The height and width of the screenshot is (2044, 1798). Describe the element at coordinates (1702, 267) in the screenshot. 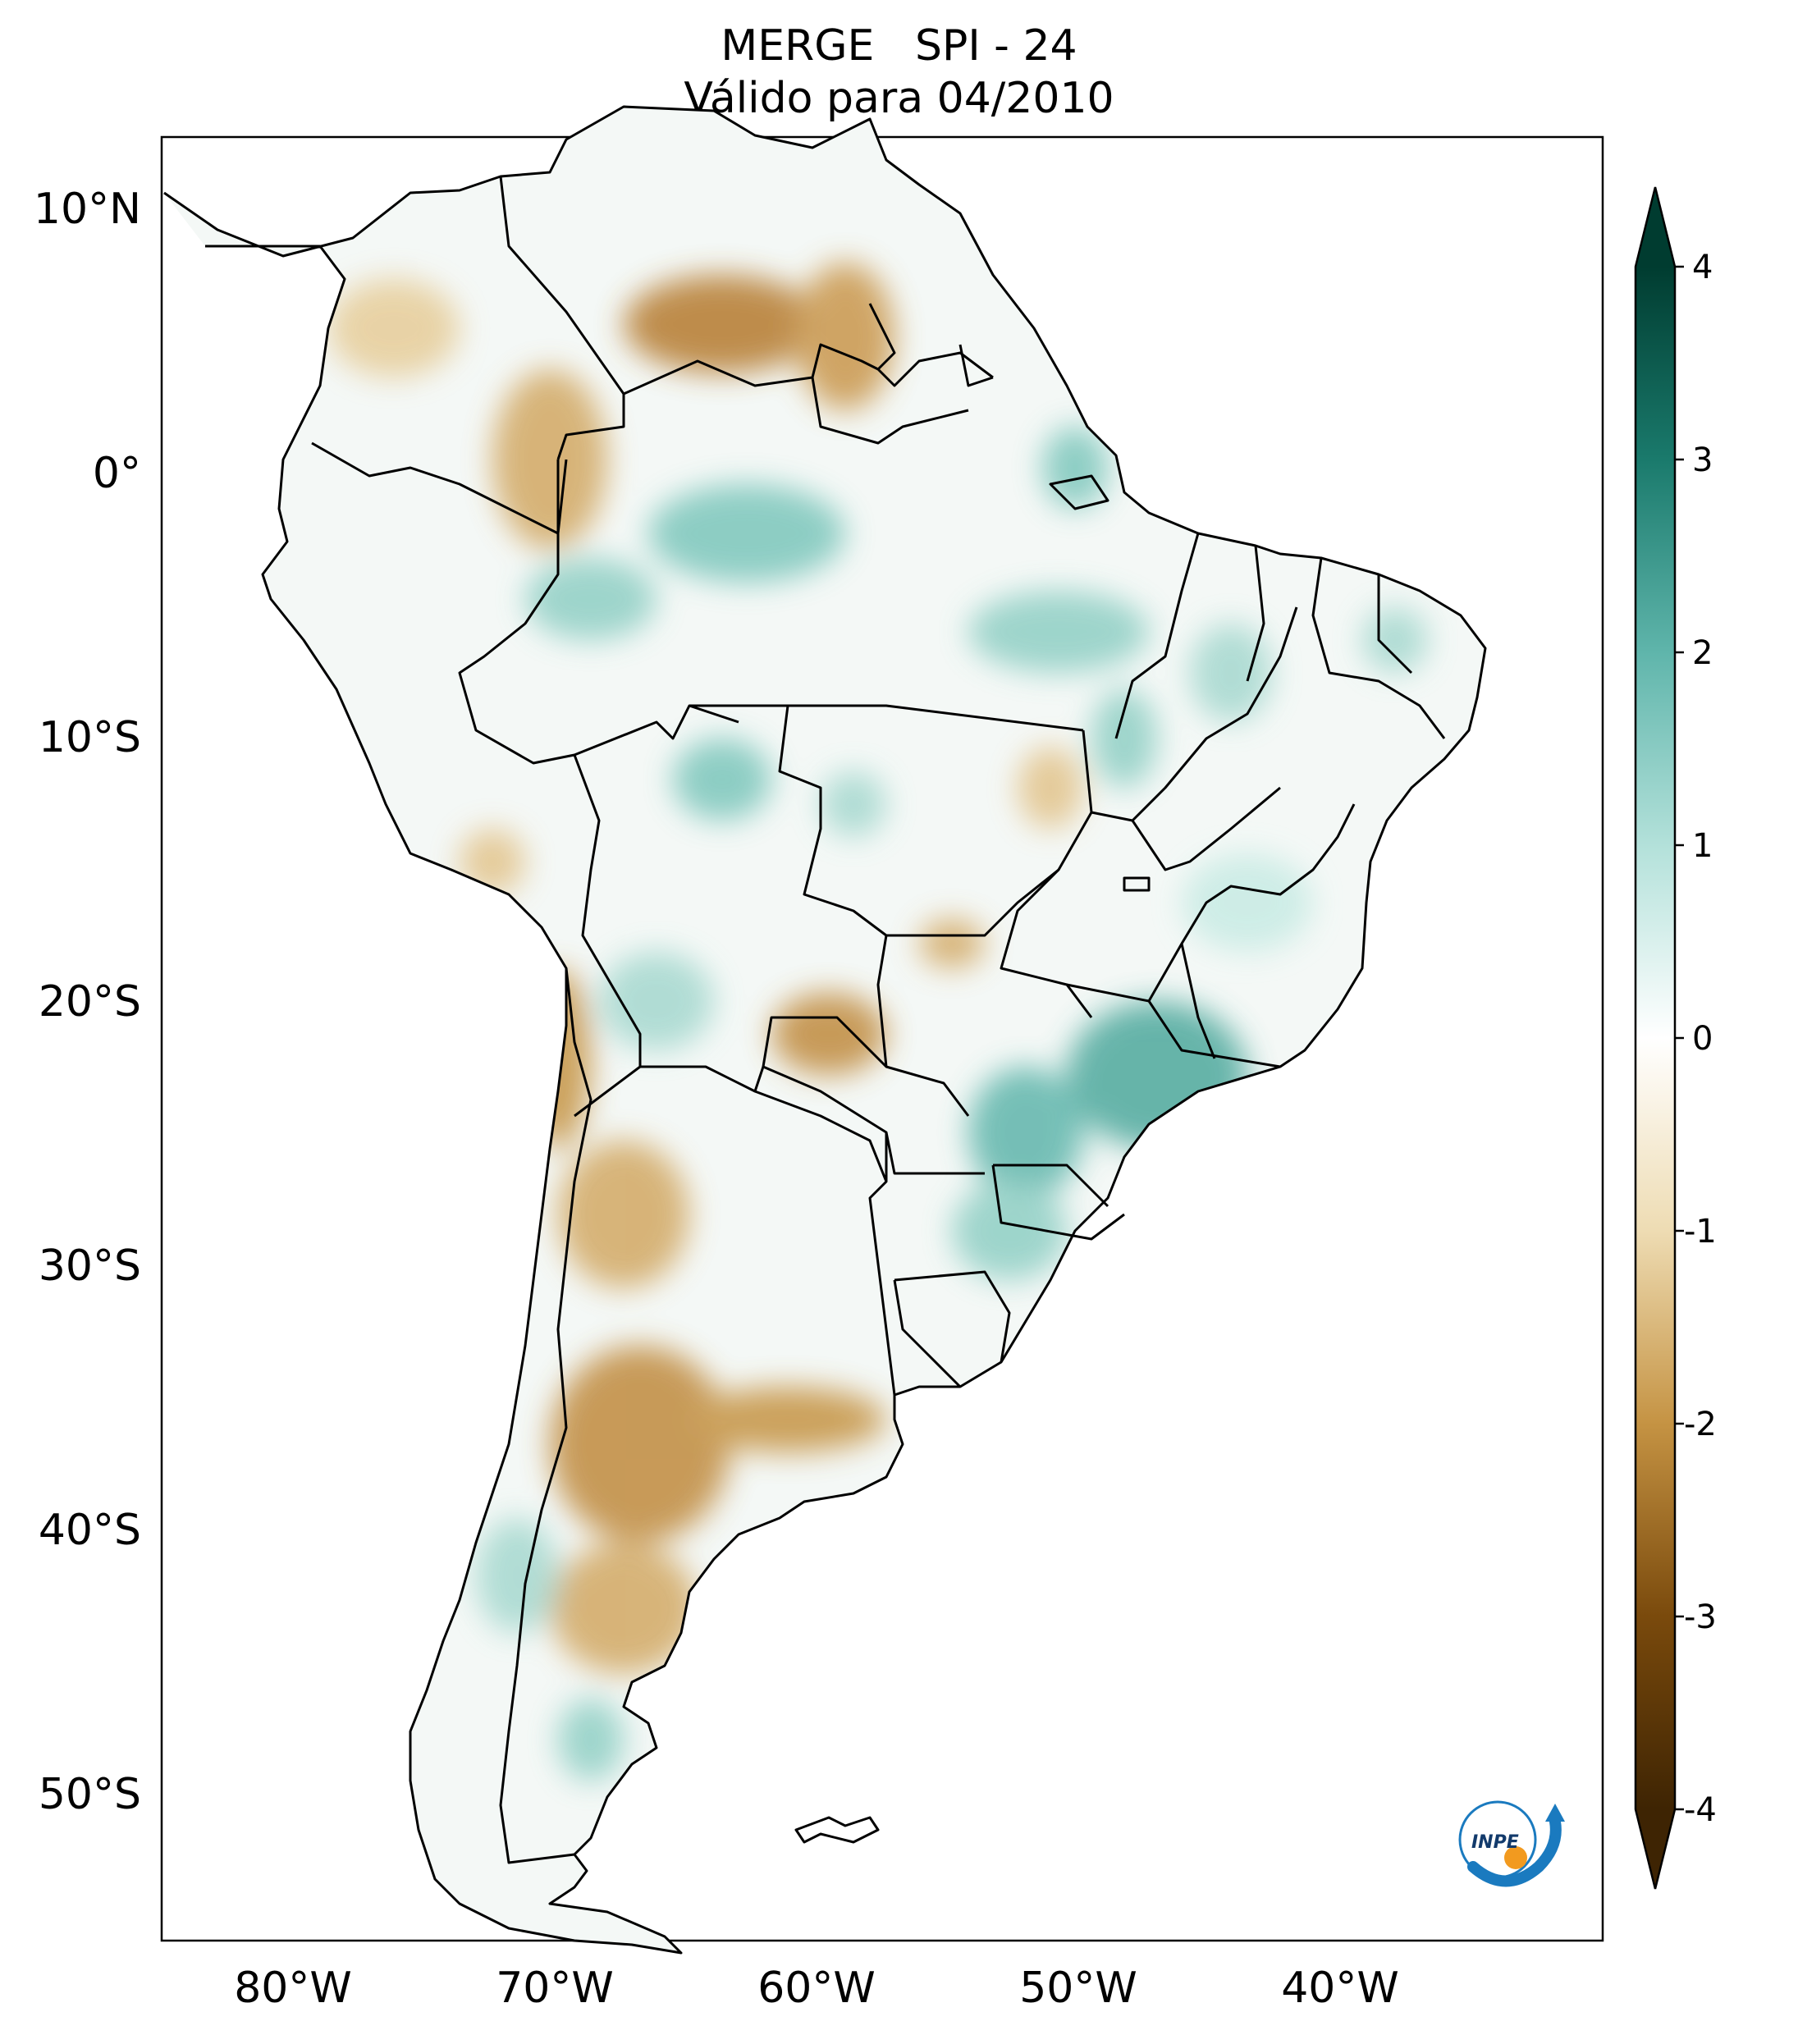

I see `colorbar-tick-4: 4` at that location.